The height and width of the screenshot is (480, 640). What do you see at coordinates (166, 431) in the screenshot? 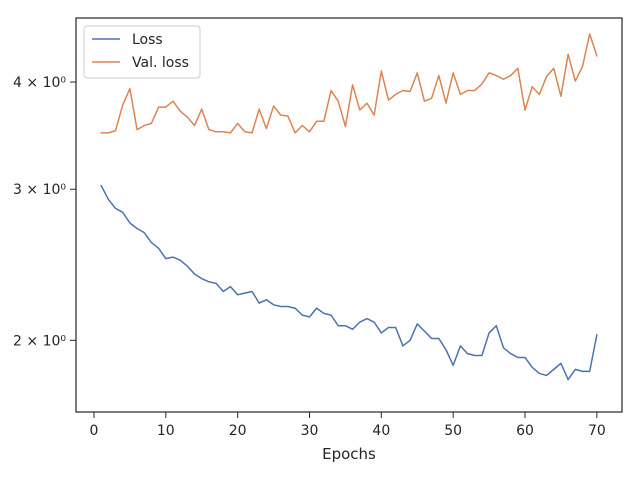
I see `x-tick-label: 10` at bounding box center [166, 431].